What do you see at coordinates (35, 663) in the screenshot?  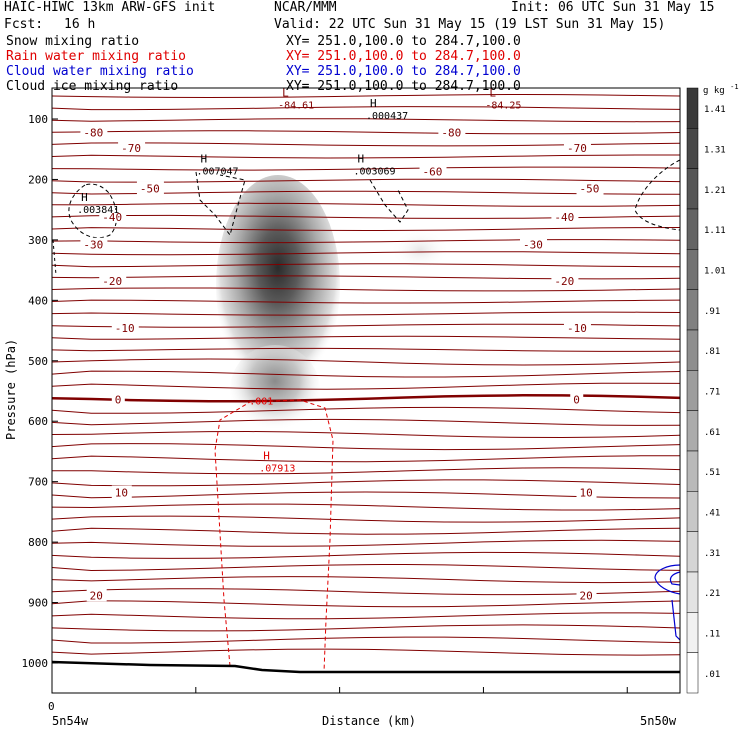 I see `y-tick-label: 1000` at bounding box center [35, 663].